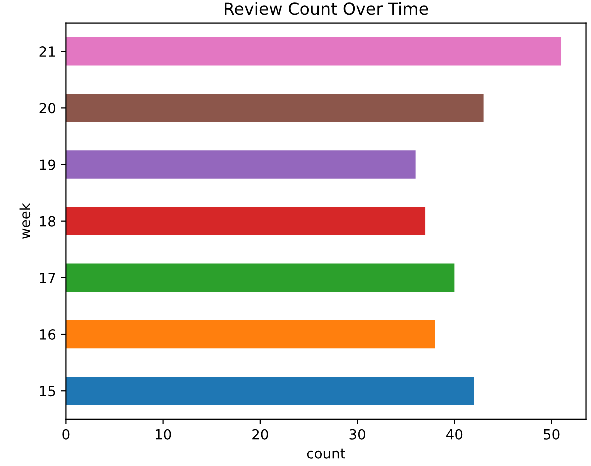  Describe the element at coordinates (454, 434) in the screenshot. I see `x-tick-label: 40` at that location.